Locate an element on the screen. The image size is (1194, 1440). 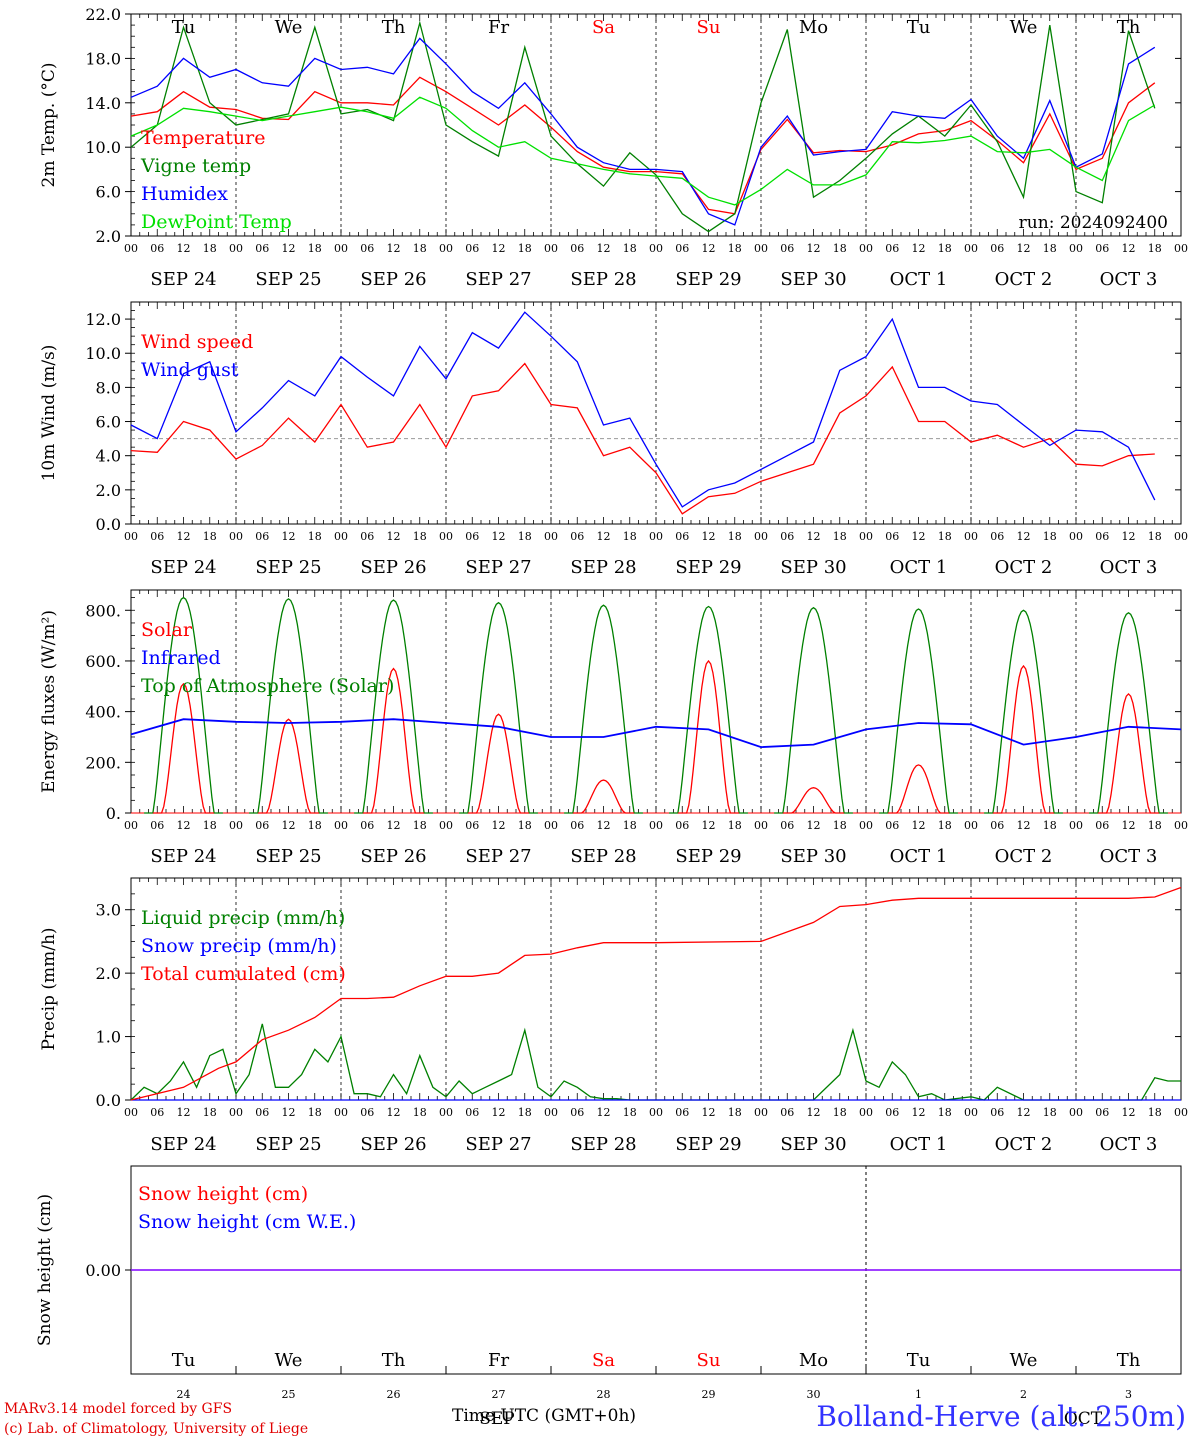
weekday-label: Tu is located at coordinates (919, 27).